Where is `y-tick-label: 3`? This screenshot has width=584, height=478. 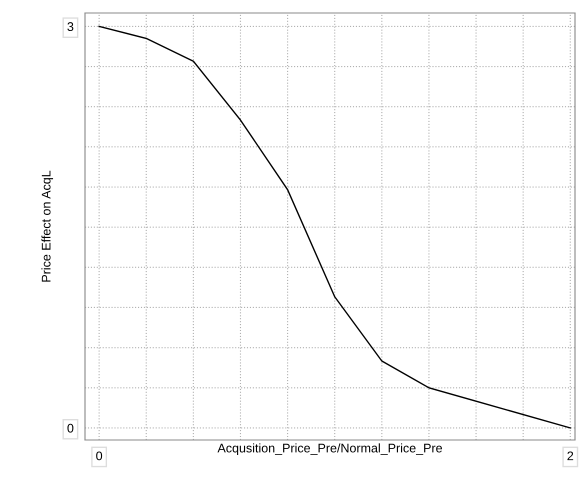 y-tick-label: 3 is located at coordinates (70, 27).